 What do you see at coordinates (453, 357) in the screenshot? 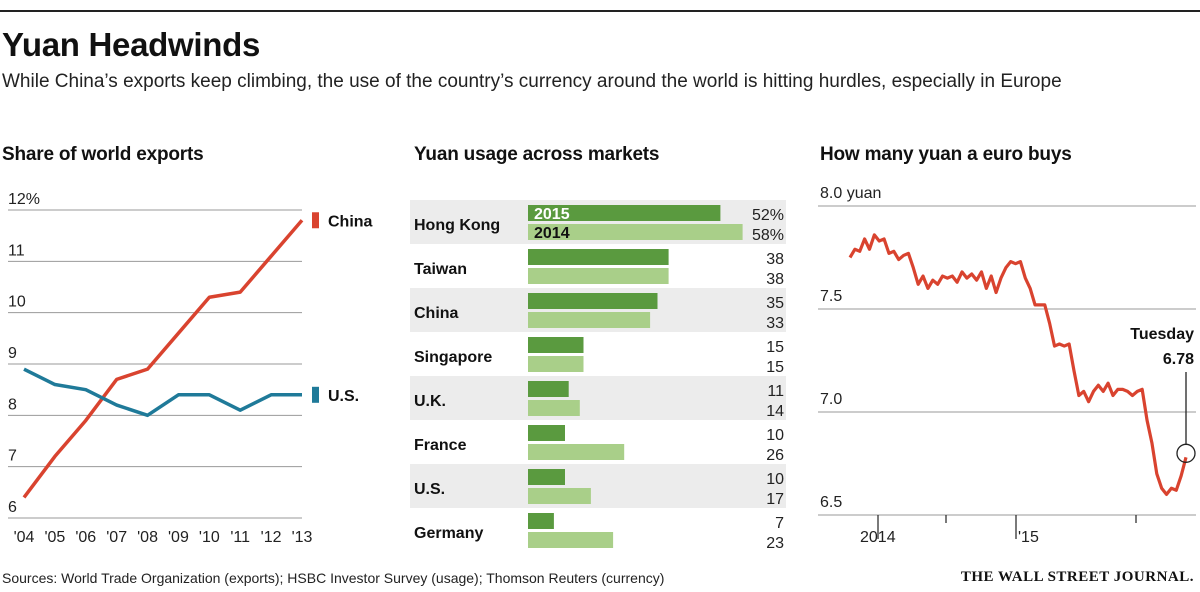
I see `usage-category-label: Singapore` at bounding box center [453, 357].